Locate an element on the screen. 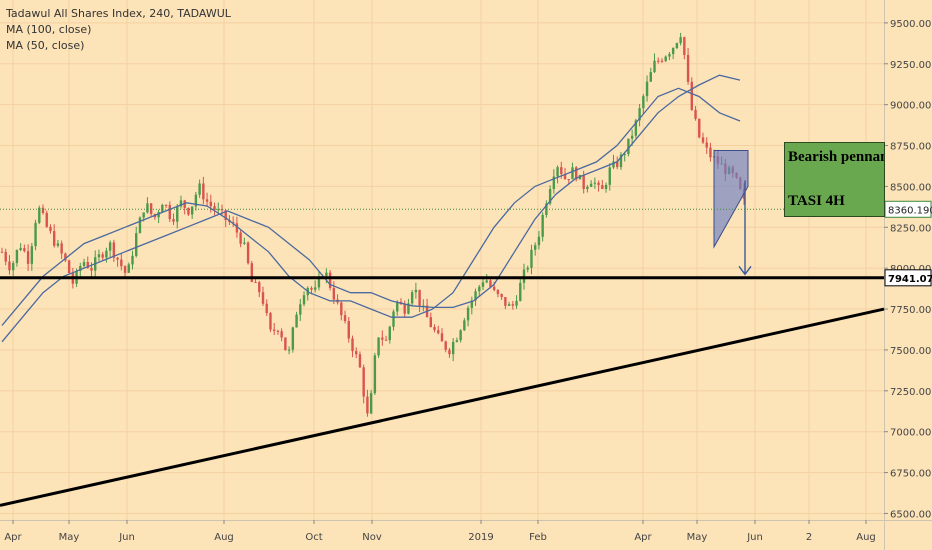 The height and width of the screenshot is (550, 932). legend-ma-100: MA (100, close) is located at coordinates (49, 29).